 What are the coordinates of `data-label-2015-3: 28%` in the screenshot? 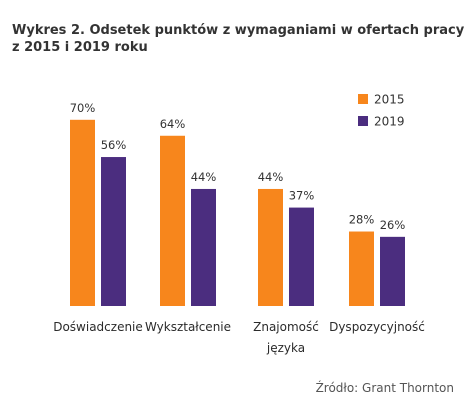 It's located at (362, 220).